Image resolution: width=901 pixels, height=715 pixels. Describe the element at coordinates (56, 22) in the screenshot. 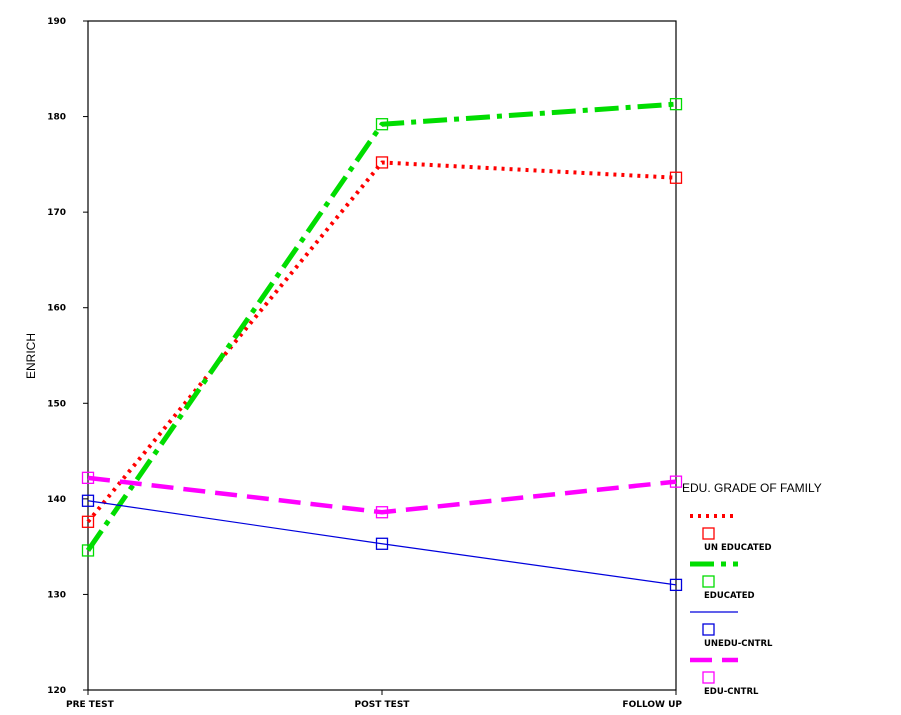

I see `y-tick-label: 190` at that location.